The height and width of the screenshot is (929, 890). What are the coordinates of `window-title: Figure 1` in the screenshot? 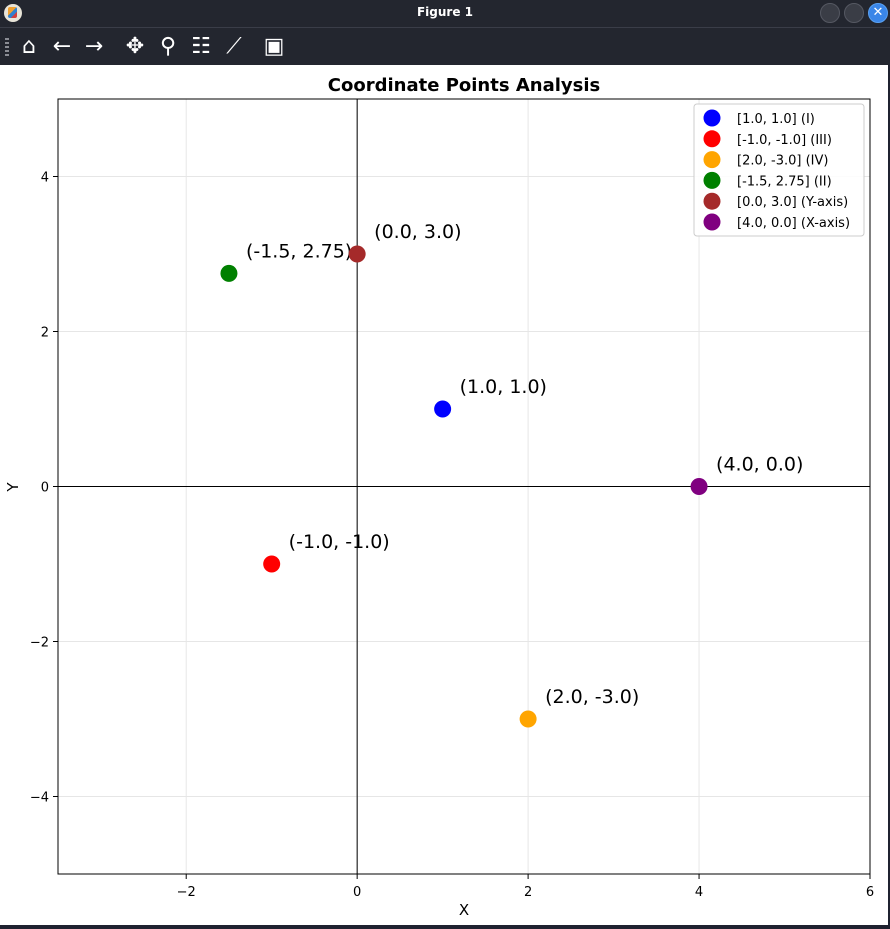 It's located at (445, 12).